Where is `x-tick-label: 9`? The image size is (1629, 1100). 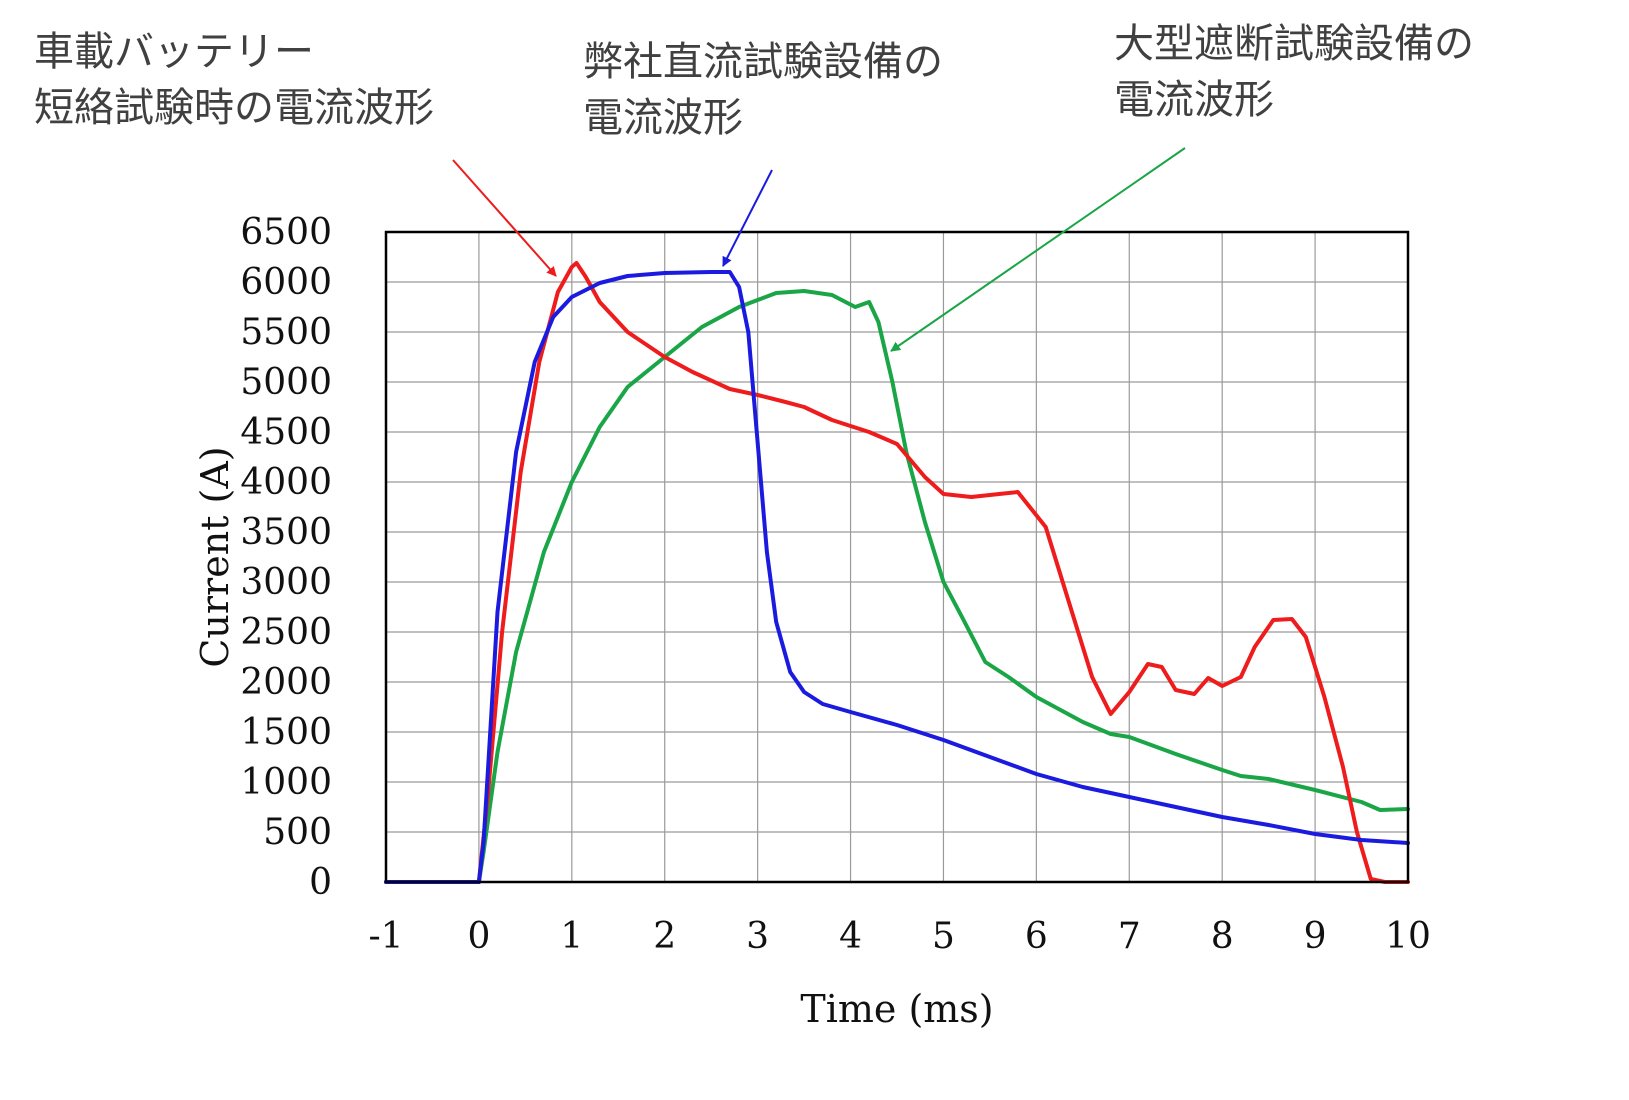 x-tick-label: 9 is located at coordinates (1315, 936).